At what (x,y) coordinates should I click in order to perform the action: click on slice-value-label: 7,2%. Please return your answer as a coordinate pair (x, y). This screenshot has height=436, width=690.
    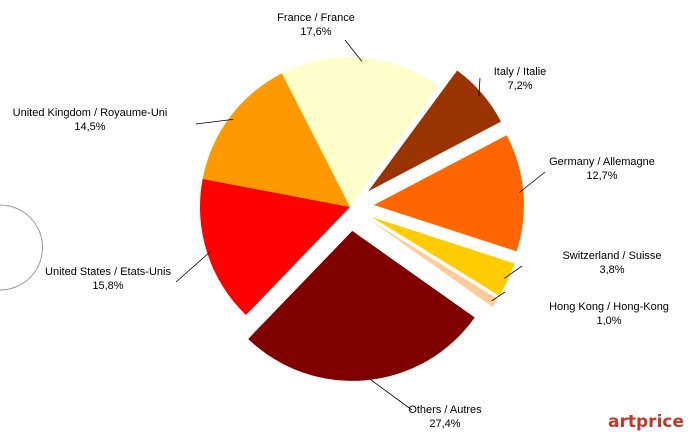
    Looking at the image, I should click on (519, 86).